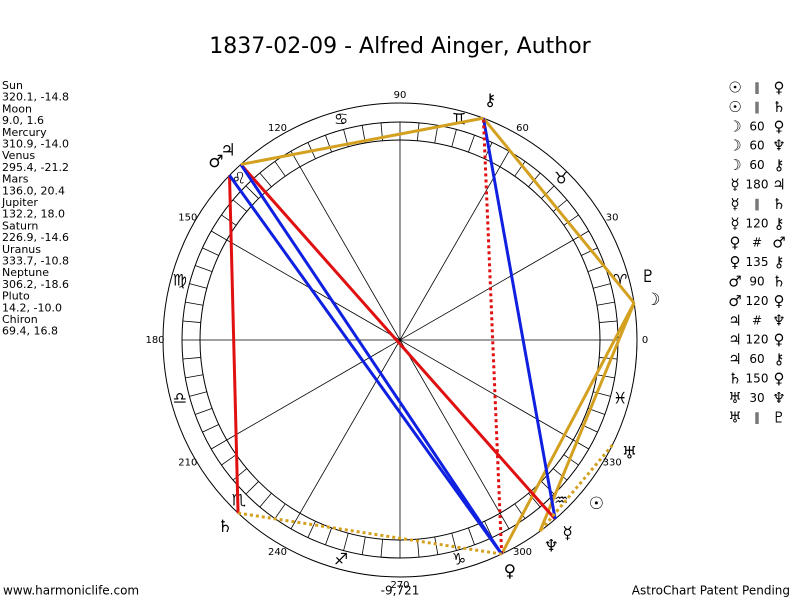  What do you see at coordinates (12, 85) in the screenshot?
I see `planet-name: Sun` at bounding box center [12, 85].